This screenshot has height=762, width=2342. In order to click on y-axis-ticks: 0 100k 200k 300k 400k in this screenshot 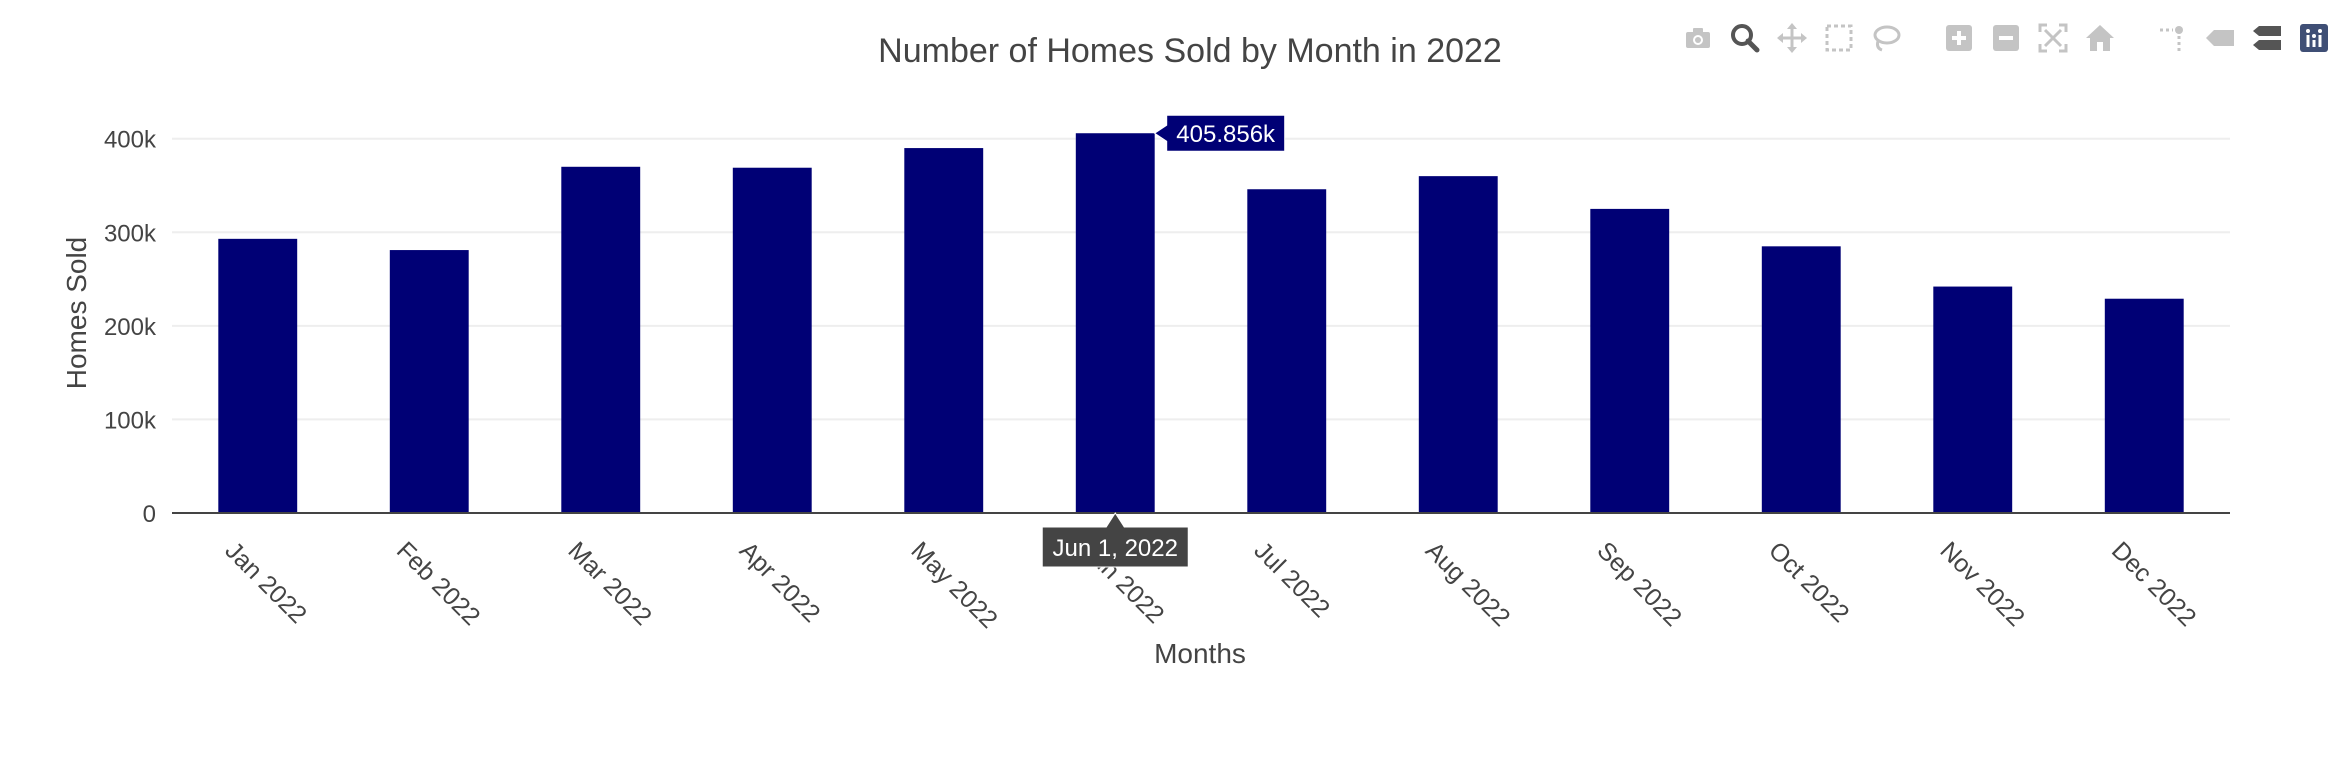, I will do `click(130, 327)`.